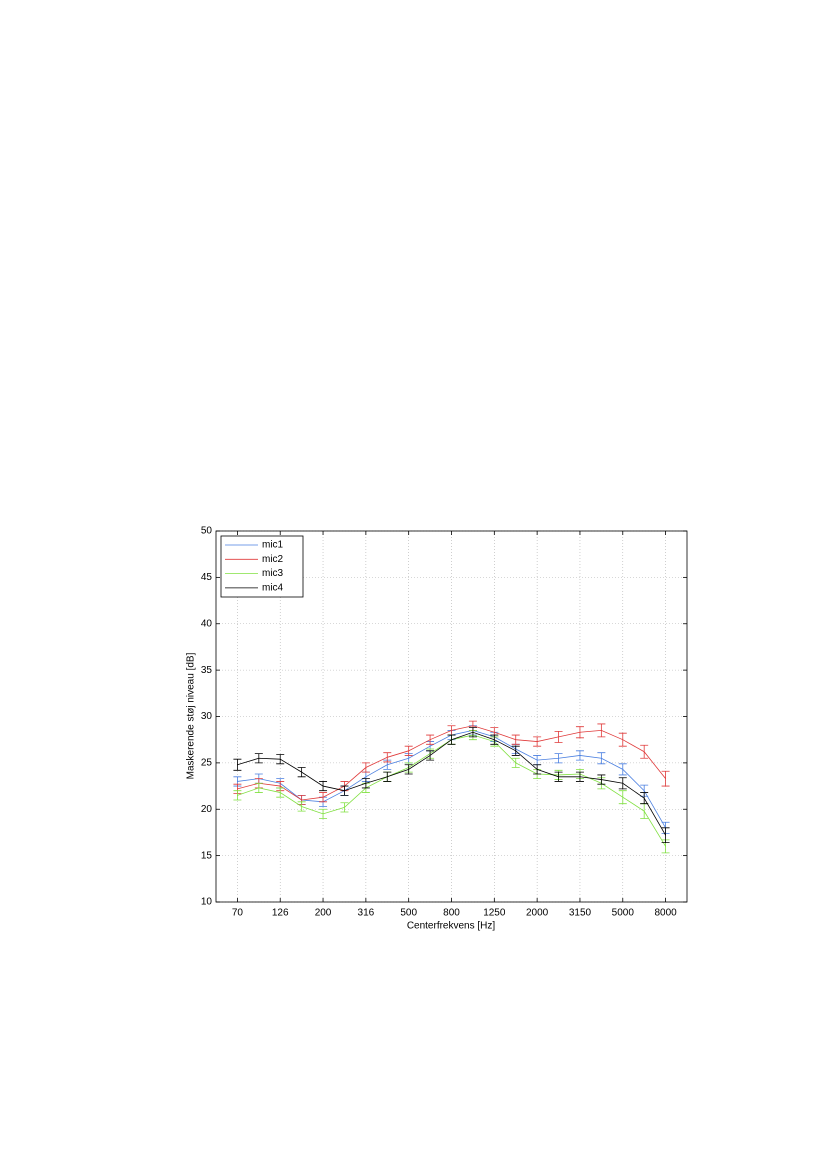 This screenshot has width=826, height=1169. I want to click on x-tick-label: 1250, so click(494, 913).